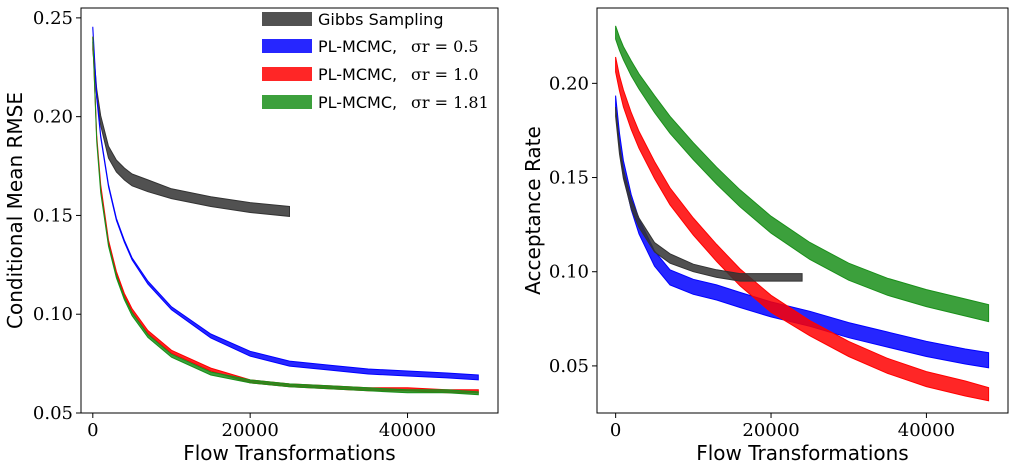 Image resolution: width=1016 pixels, height=465 pixels. I want to click on legend-label: Gibbs Sampling, so click(380, 19).